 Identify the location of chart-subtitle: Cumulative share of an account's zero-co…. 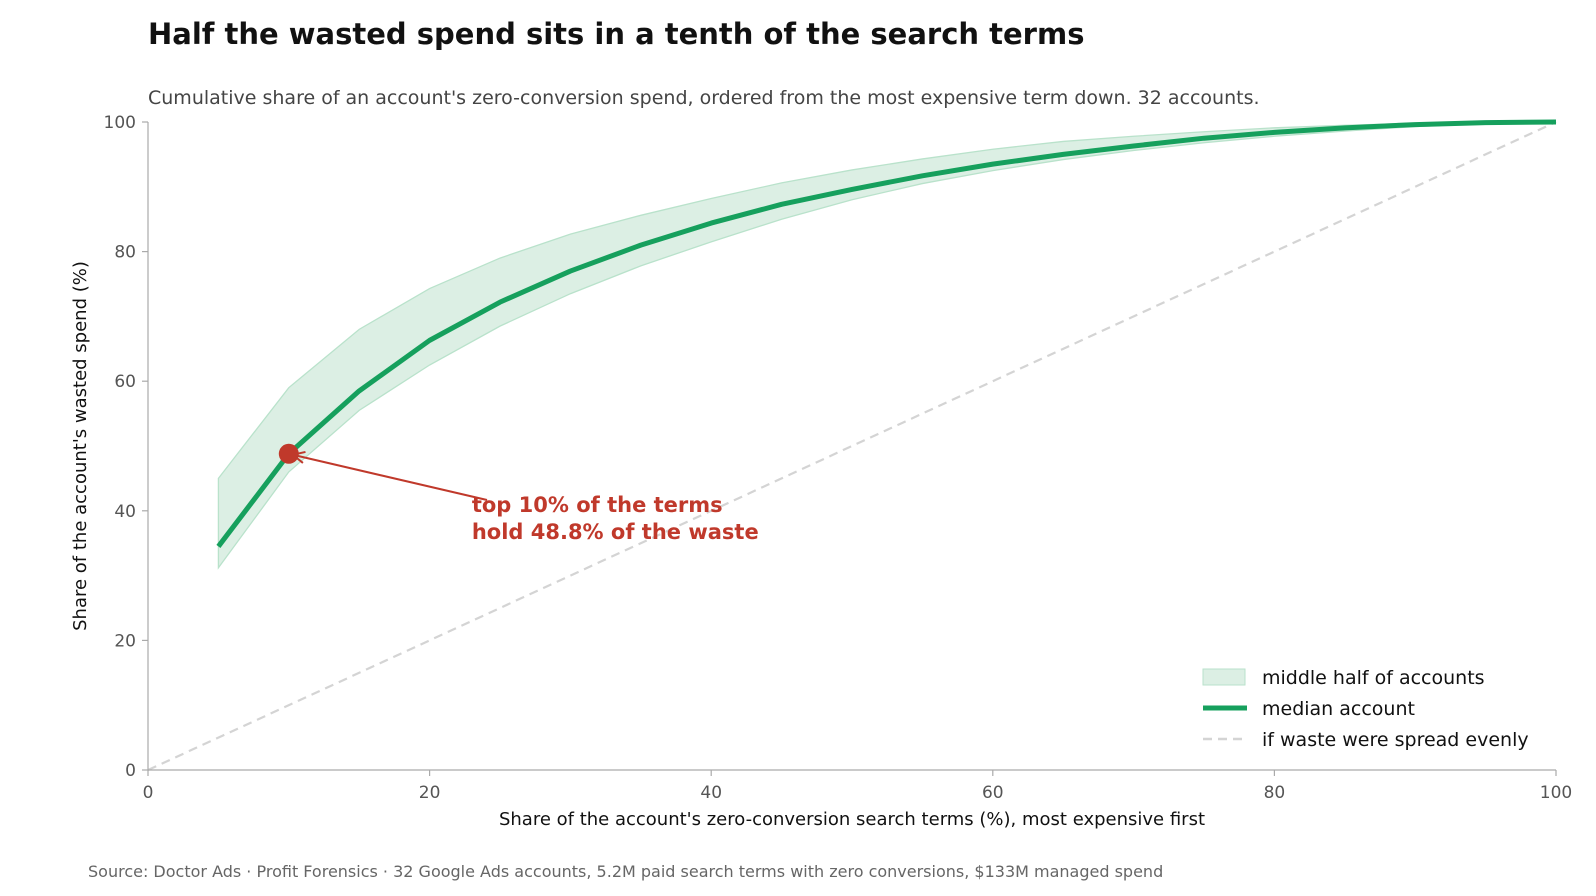
(704, 98).